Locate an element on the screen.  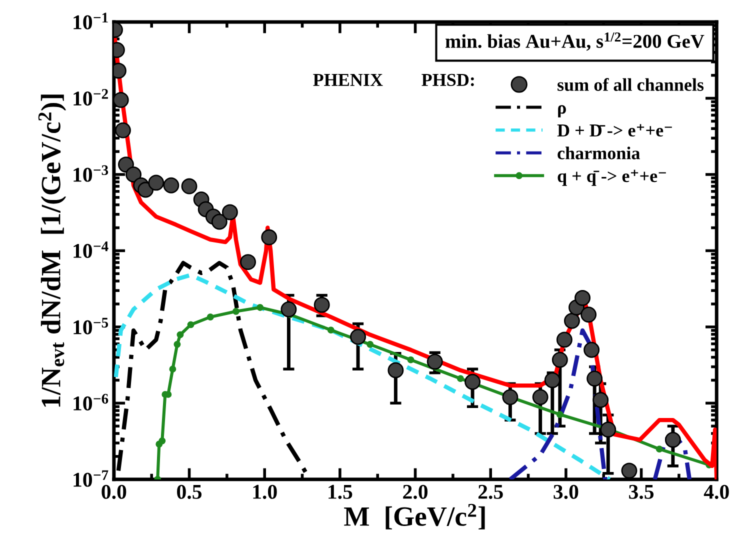
x-tick-label: 0.5 is located at coordinates (189, 491).